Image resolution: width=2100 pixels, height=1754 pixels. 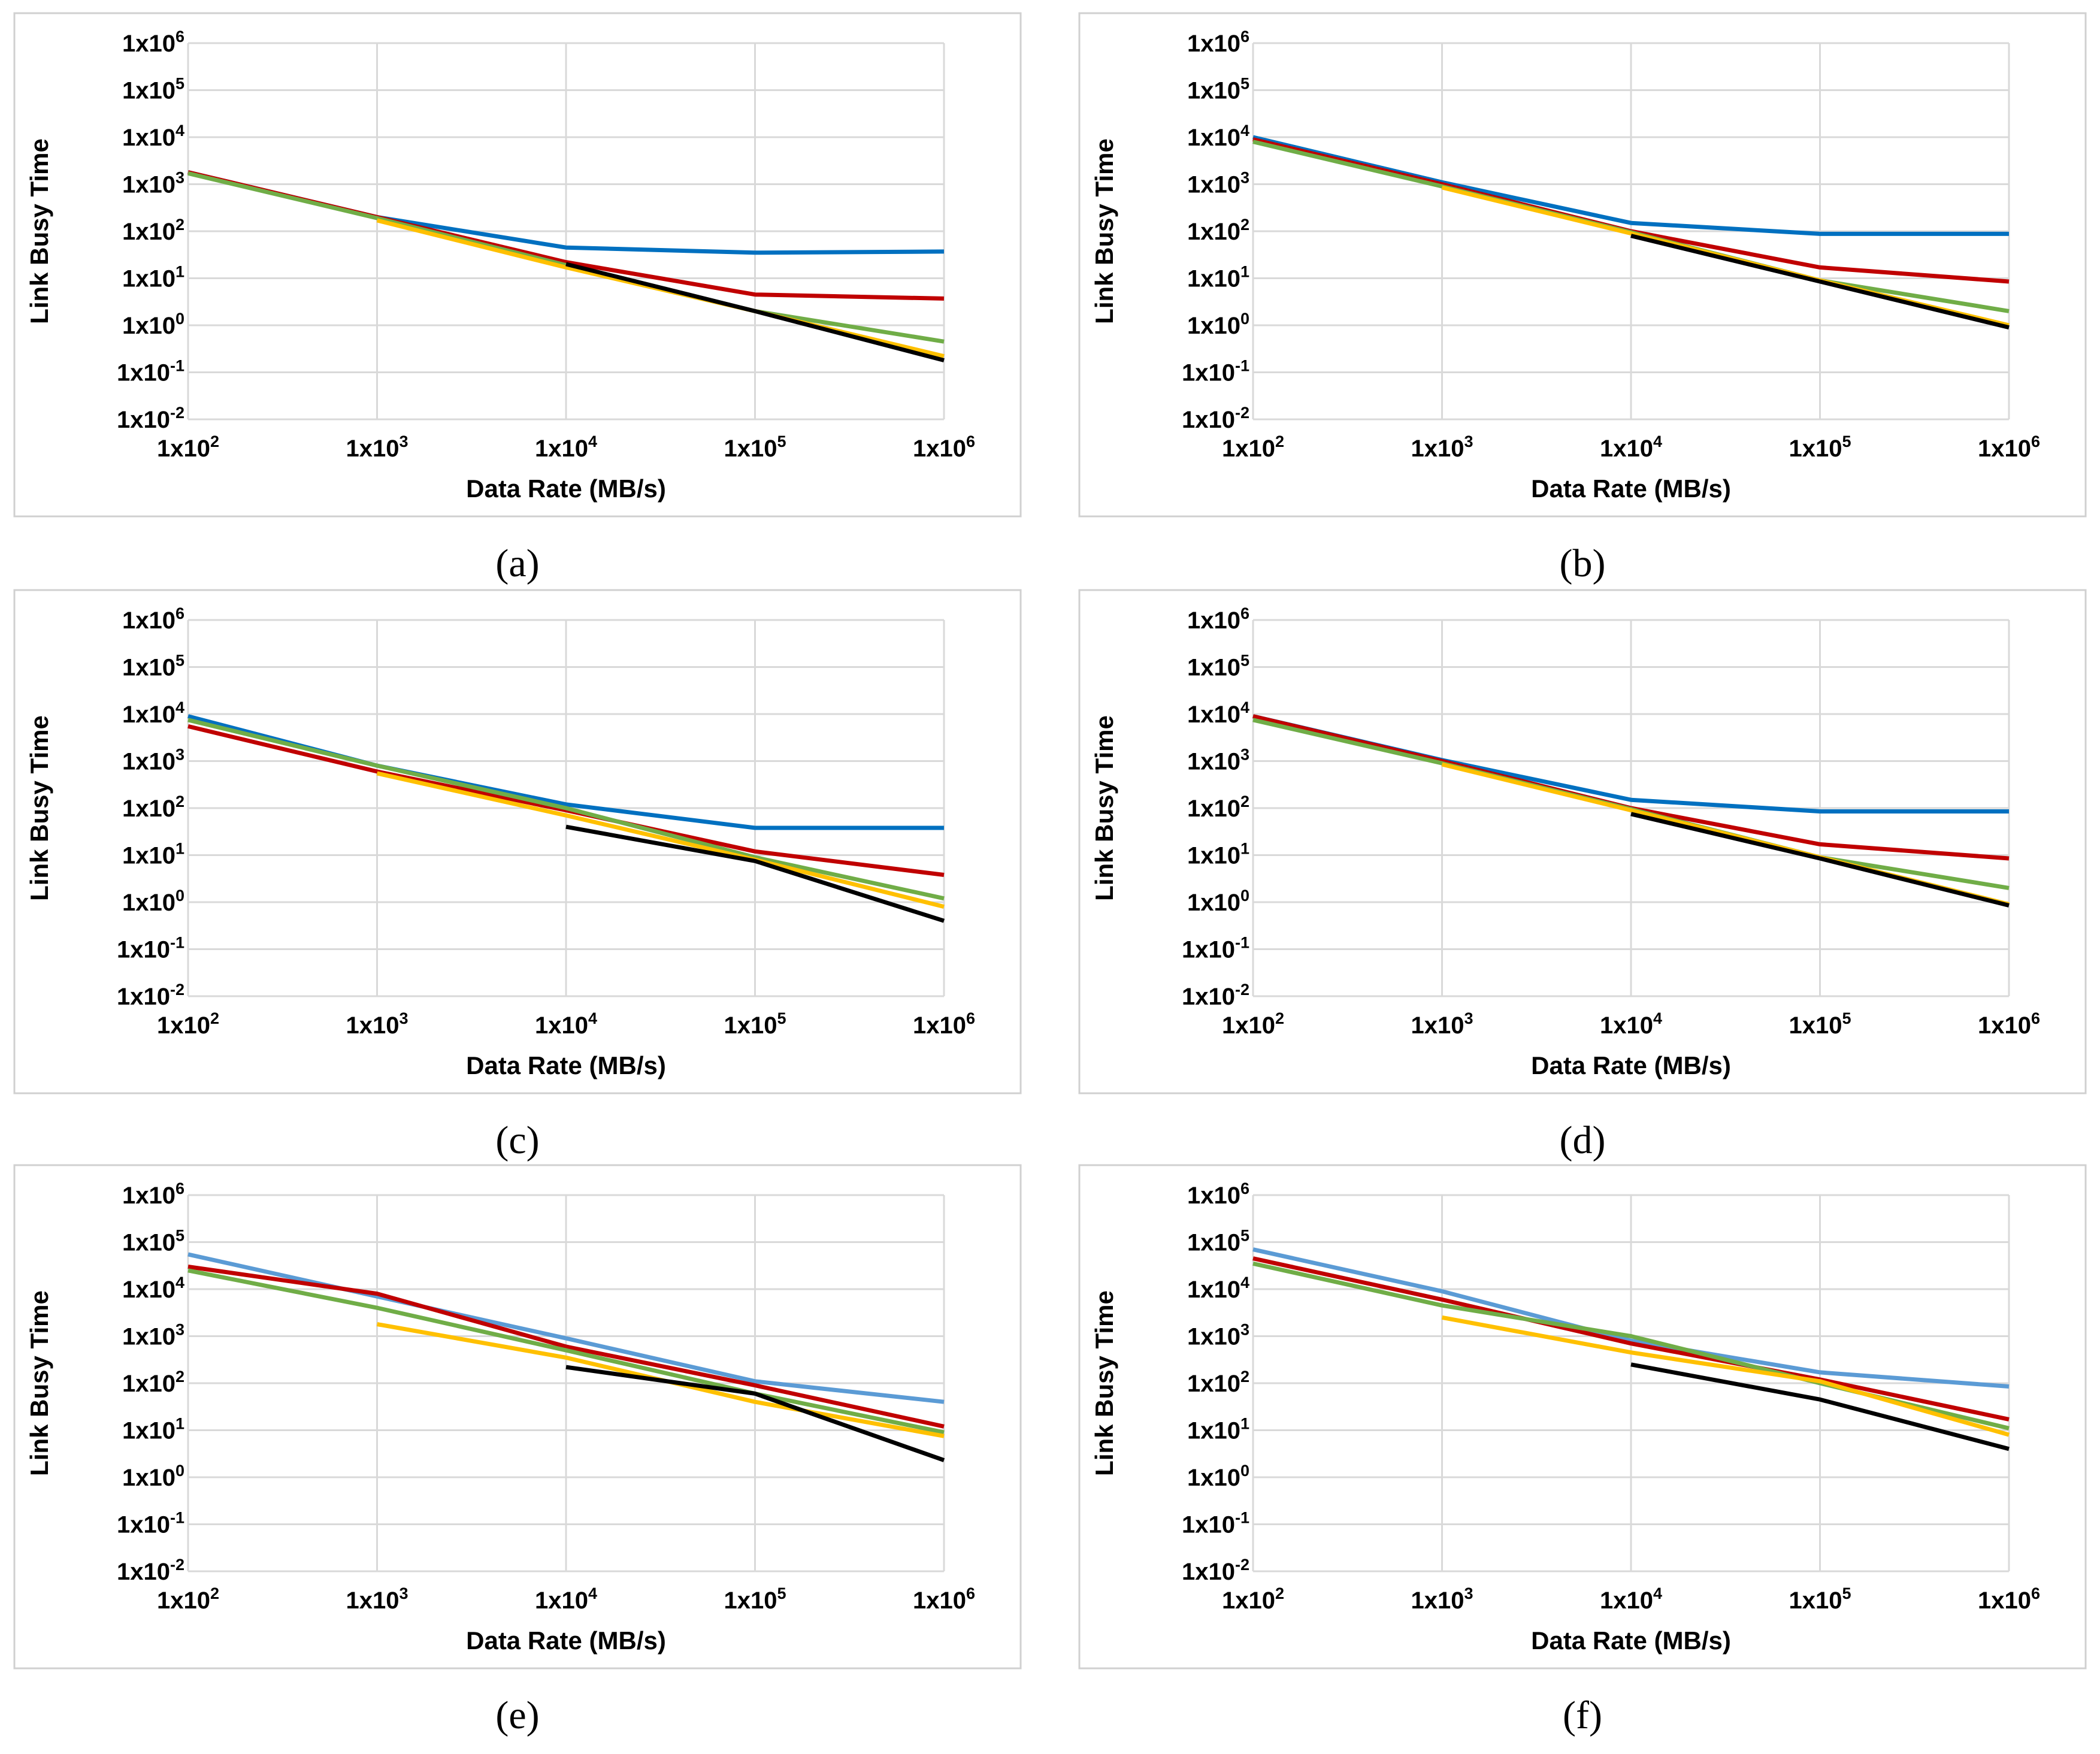 I want to click on series-line-red, so click(x=566, y=1347).